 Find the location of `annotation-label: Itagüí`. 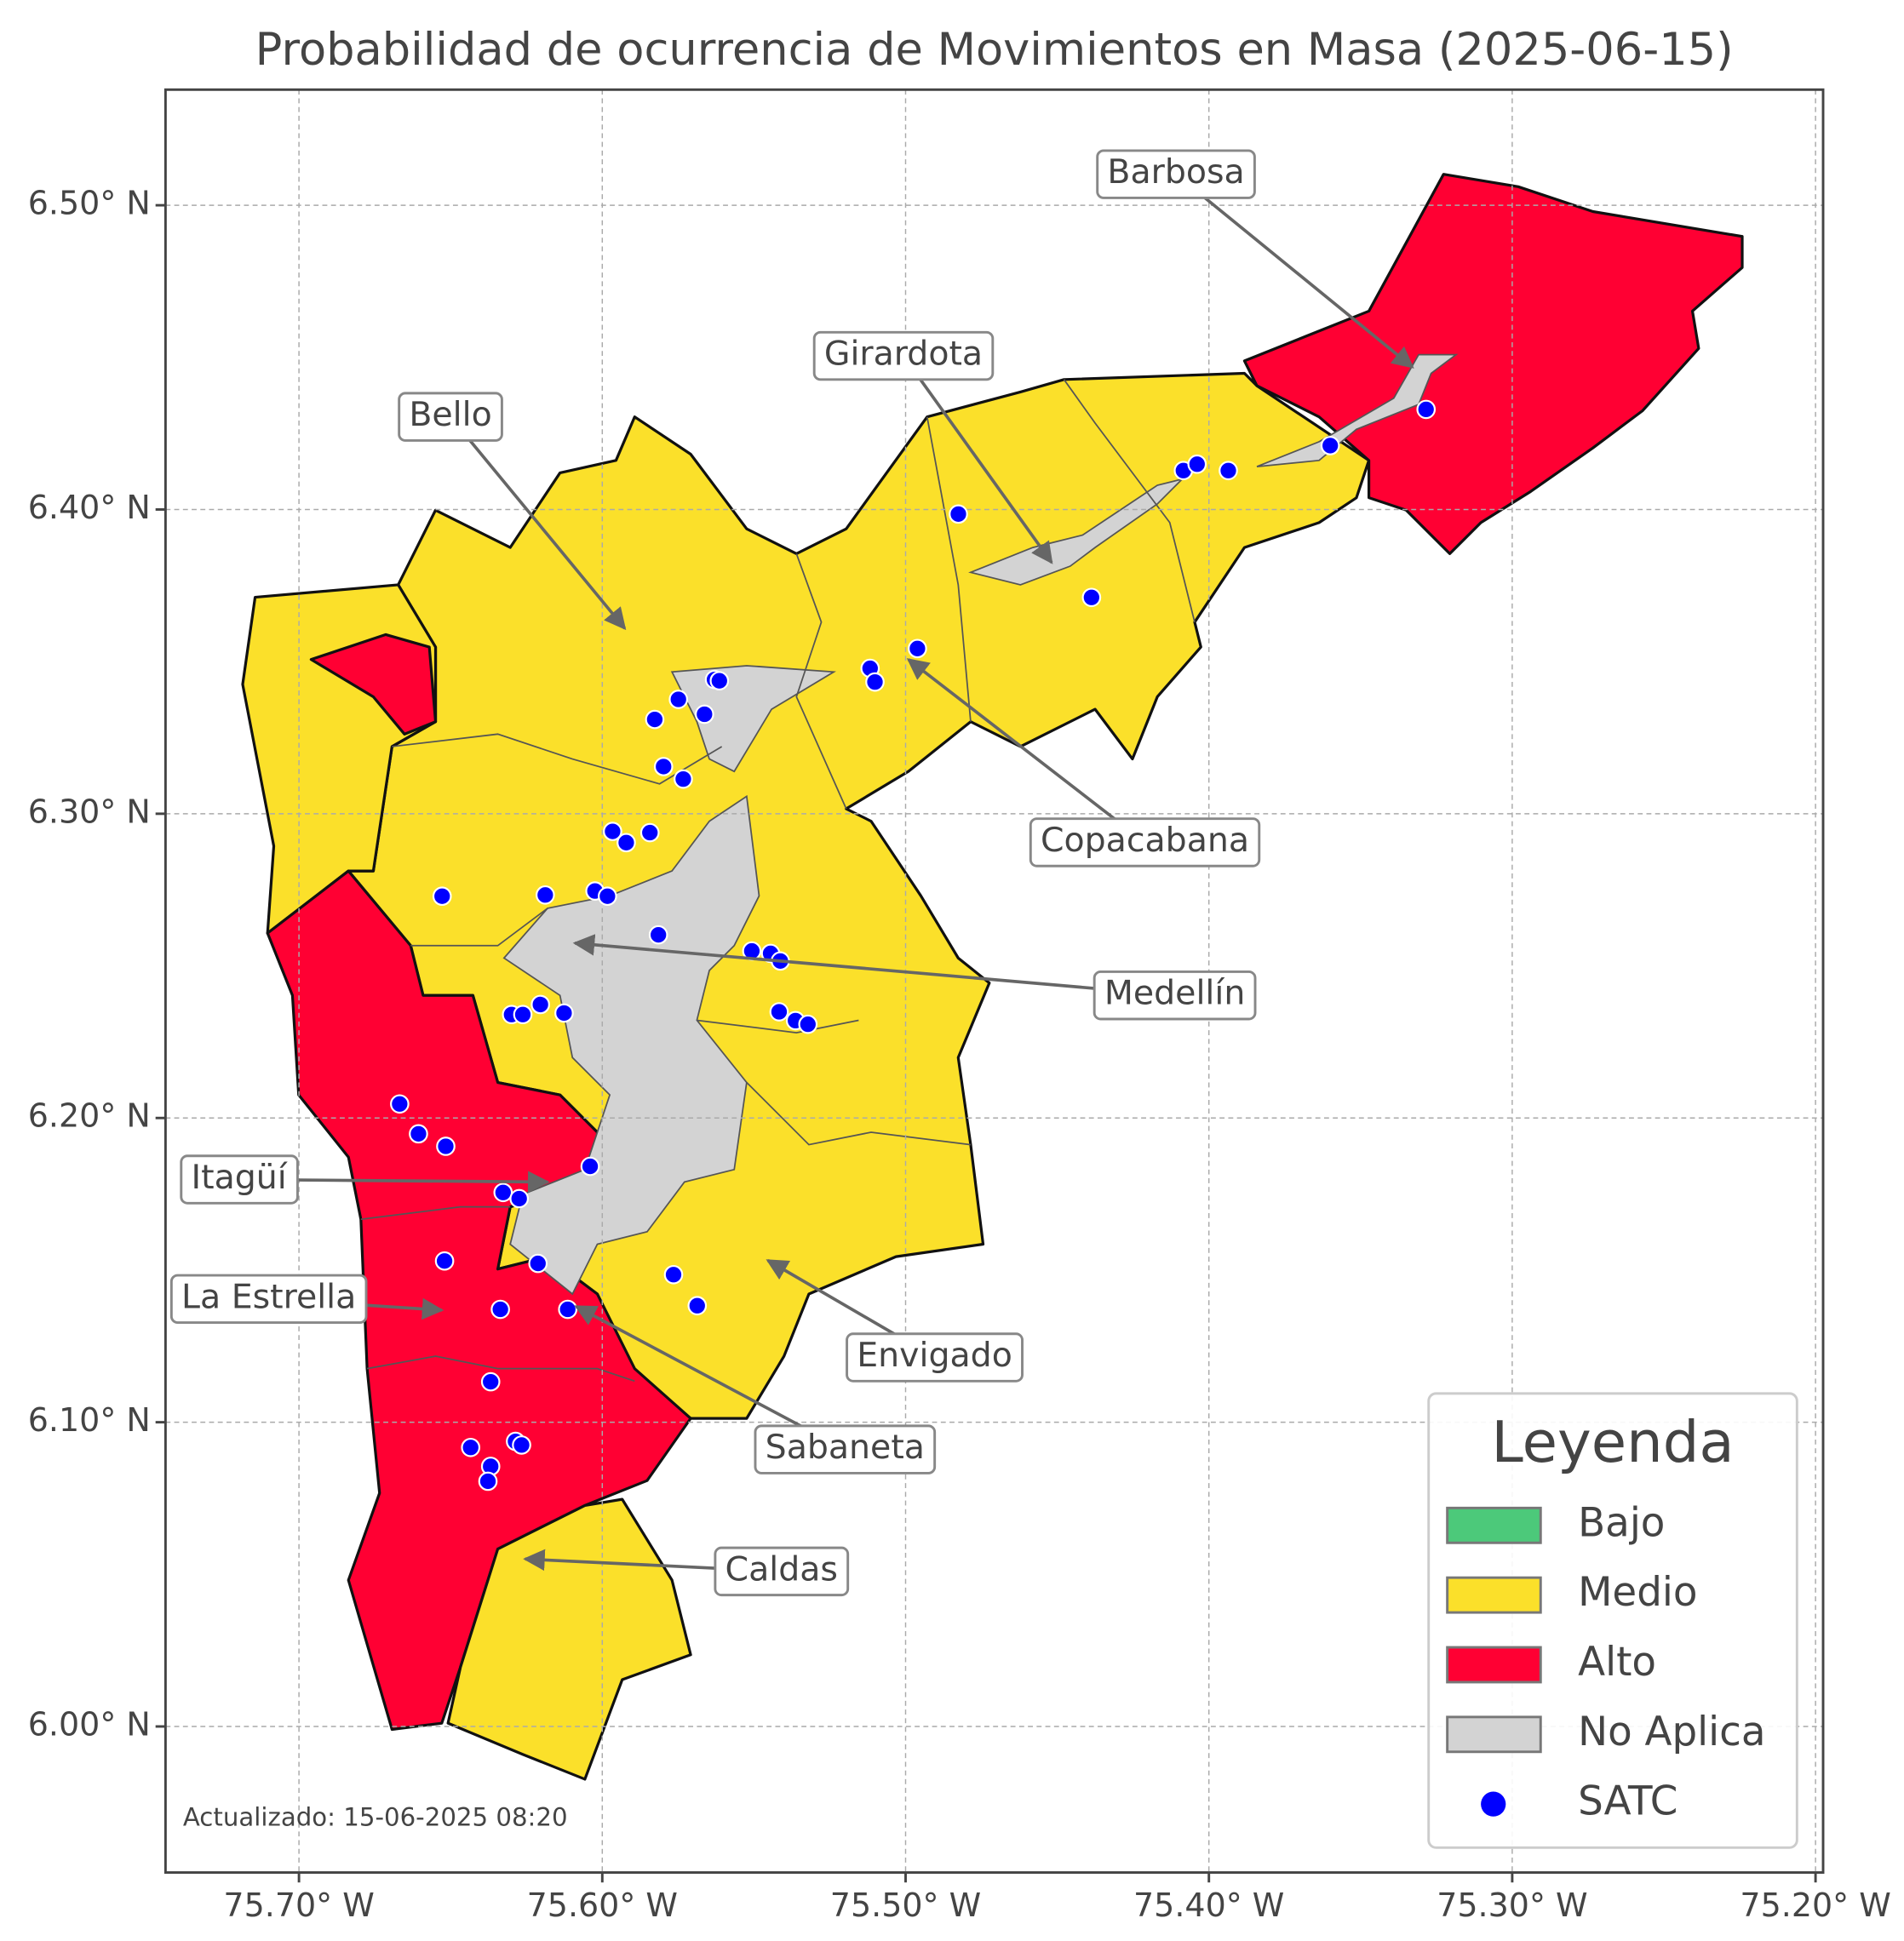

annotation-label: Itagüí is located at coordinates (239, 1177).